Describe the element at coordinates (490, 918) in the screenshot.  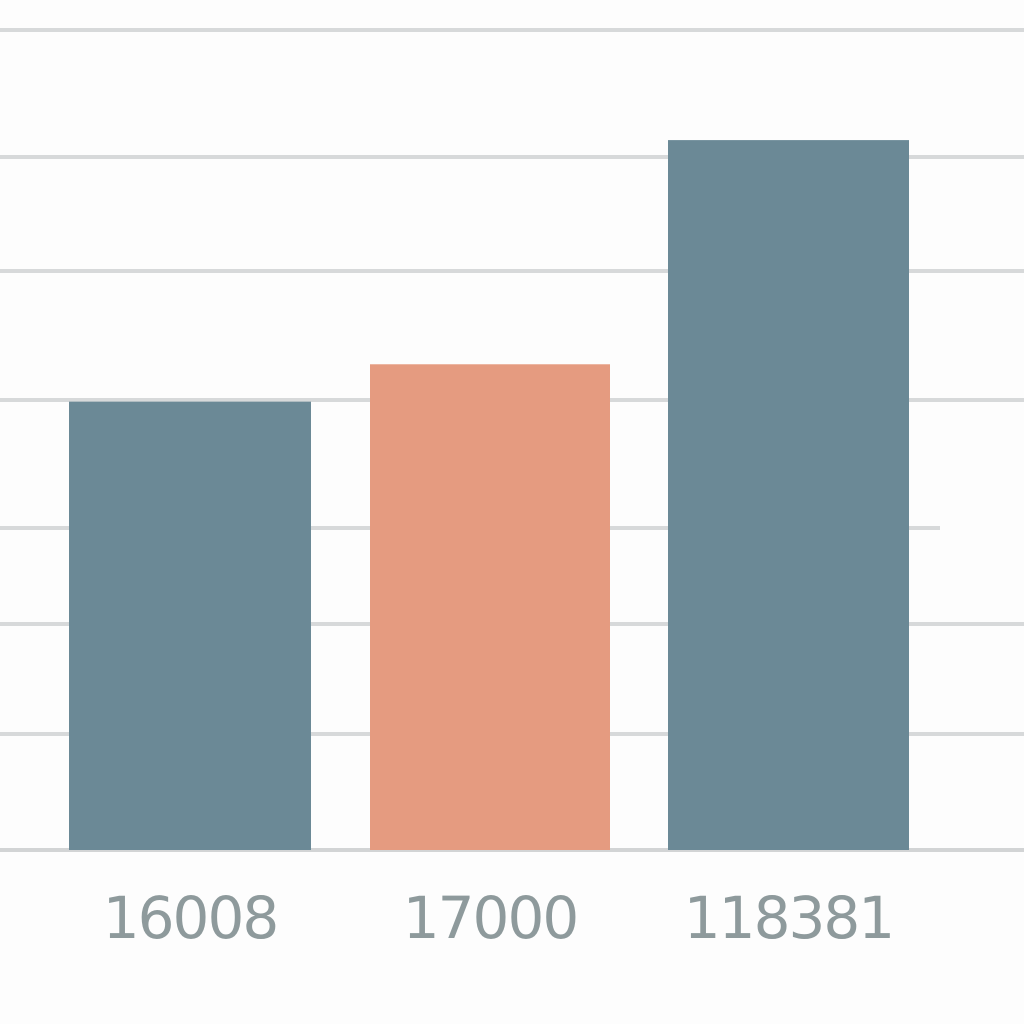
I see `category-label: 17000` at that location.